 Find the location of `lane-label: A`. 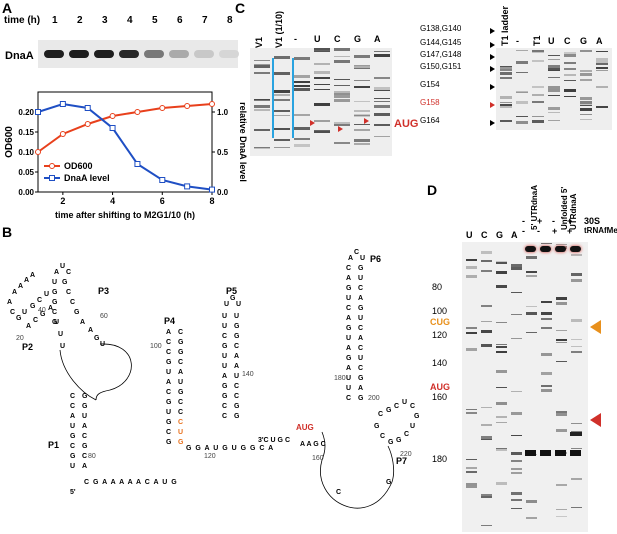

lane-label: A is located at coordinates (377, 39).